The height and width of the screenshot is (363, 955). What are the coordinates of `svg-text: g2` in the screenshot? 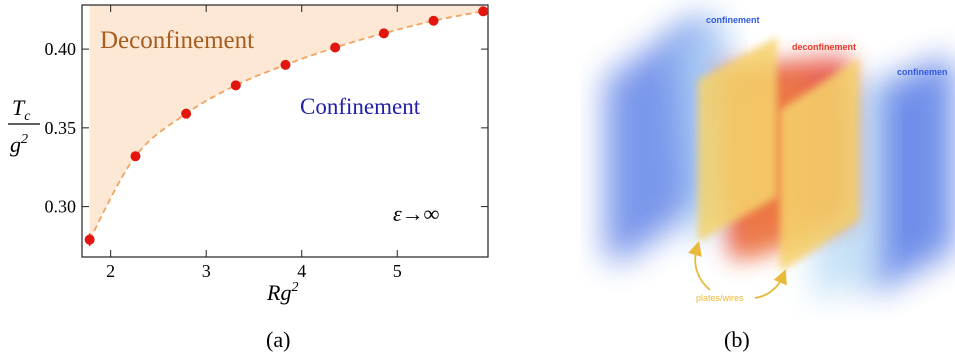 It's located at (19, 144).